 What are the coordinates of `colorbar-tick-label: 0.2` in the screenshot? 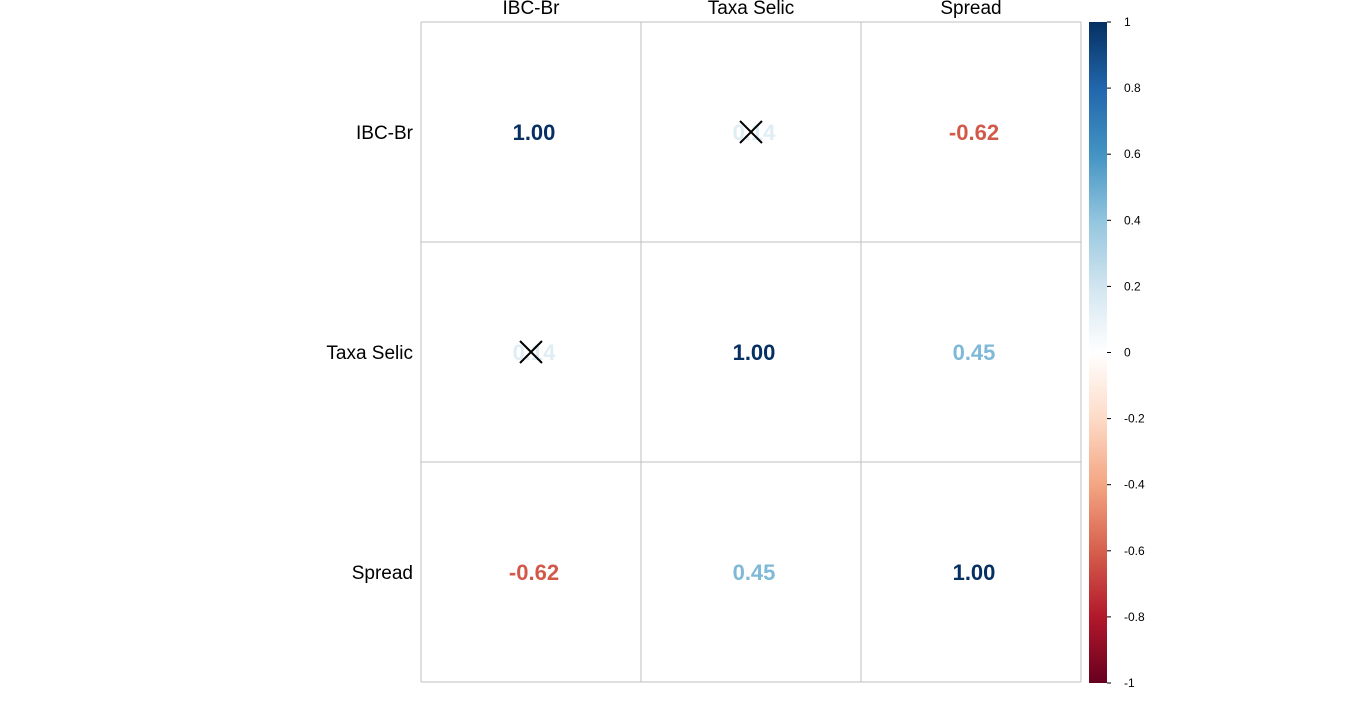 It's located at (1132, 286).